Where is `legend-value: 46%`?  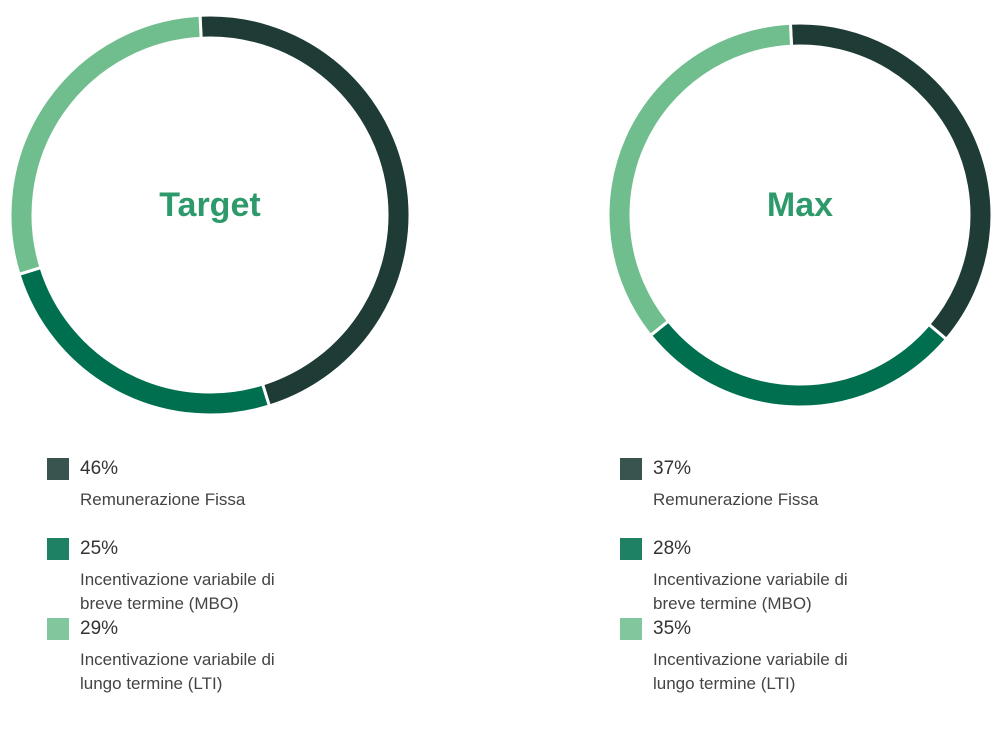
legend-value: 46% is located at coordinates (99, 468).